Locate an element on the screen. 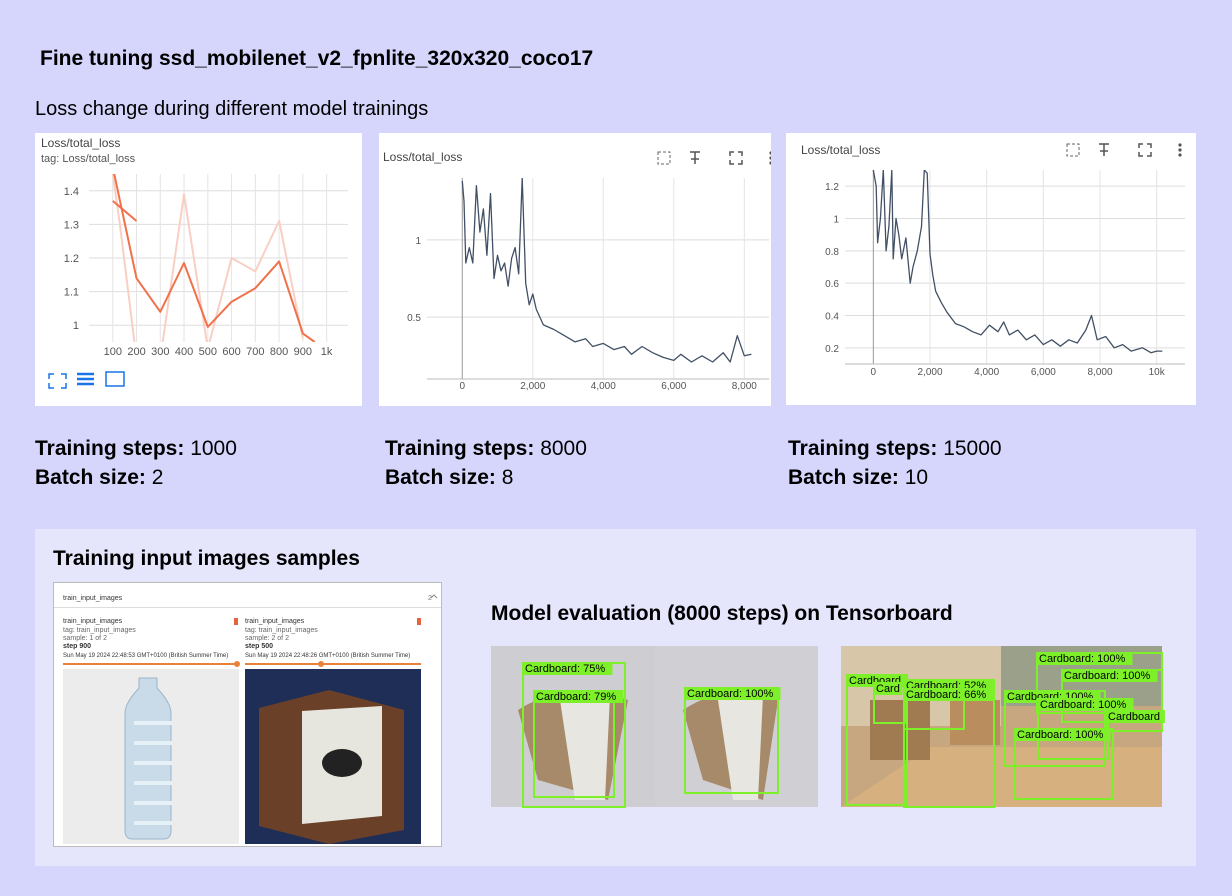 This screenshot has height=896, width=1232. card-sample: sample: 1 of 2 is located at coordinates (85, 638).